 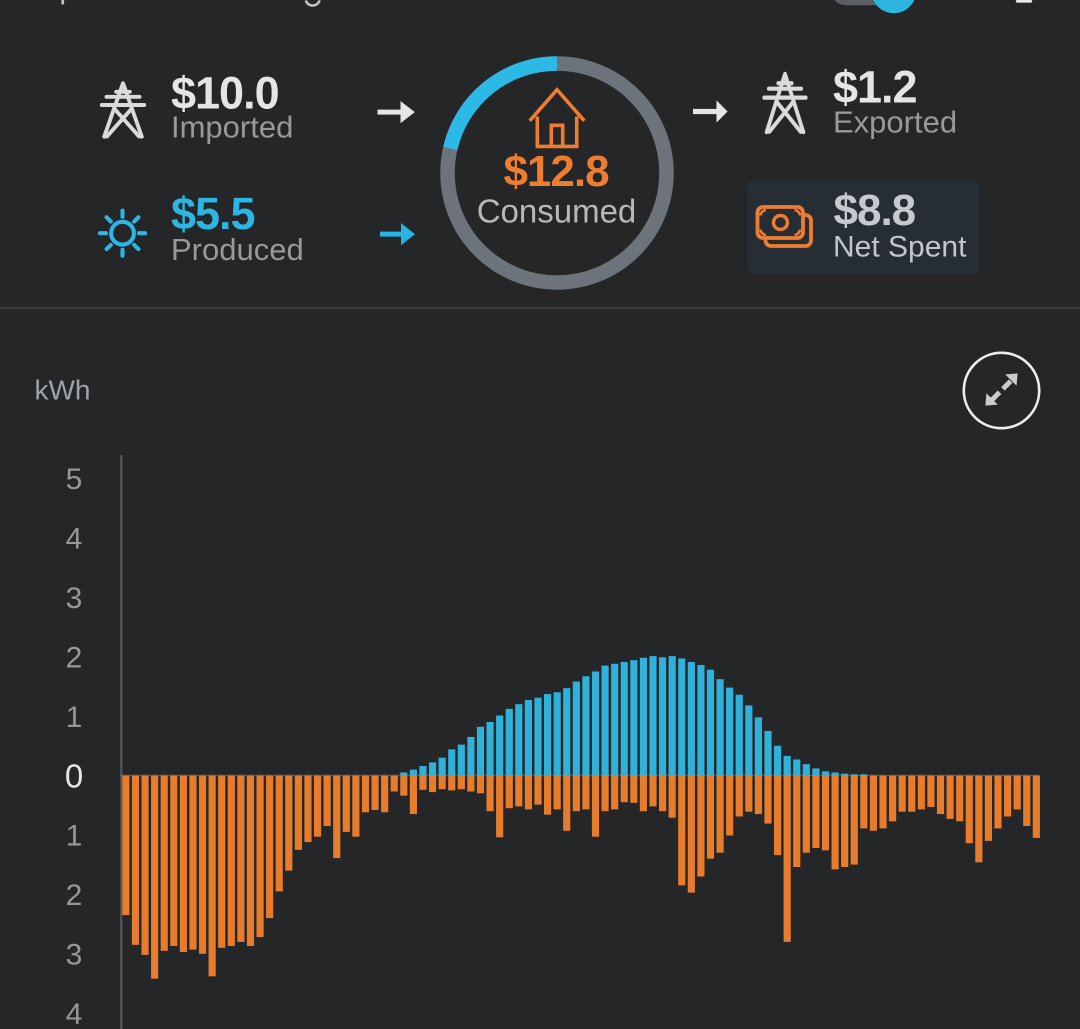 What do you see at coordinates (895, 122) in the screenshot?
I see `svg-text: Exported` at bounding box center [895, 122].